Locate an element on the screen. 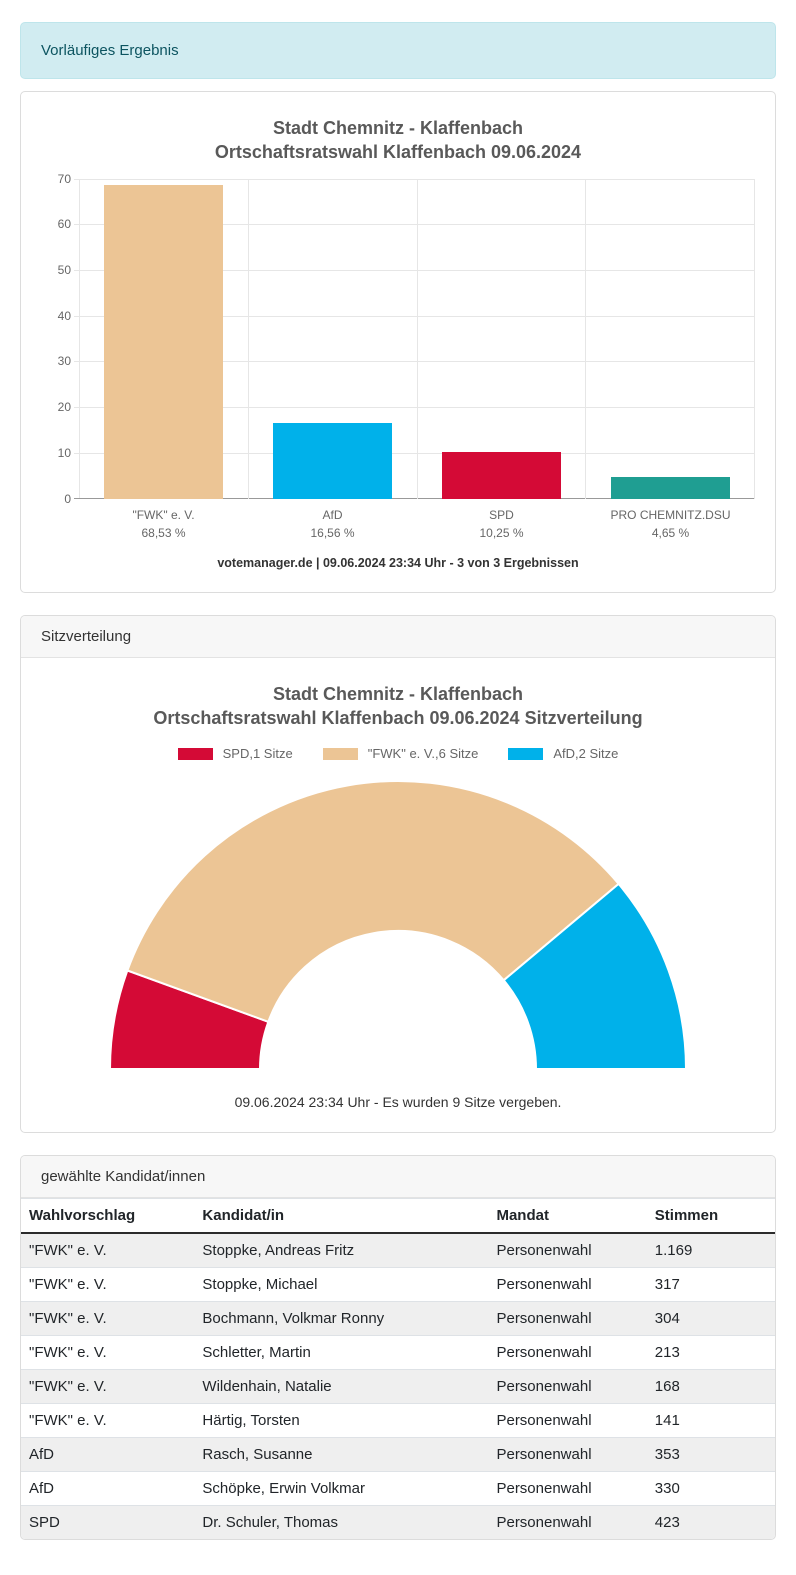 This screenshot has height=1575, width=796. cell-stimmen: 317 is located at coordinates (710, 1284).